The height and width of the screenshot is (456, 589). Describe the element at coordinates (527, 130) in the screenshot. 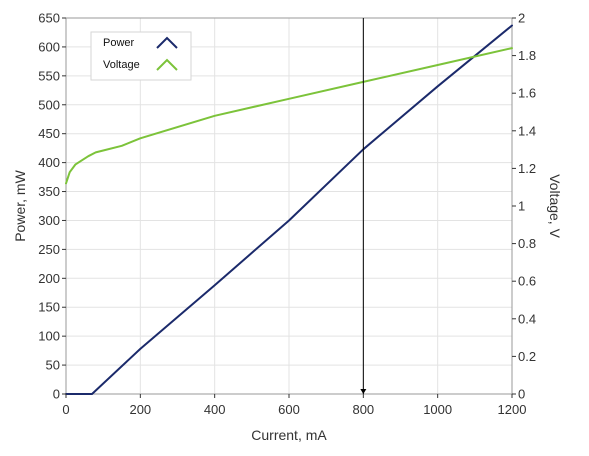

I see `right-tick-label: 1.4` at that location.